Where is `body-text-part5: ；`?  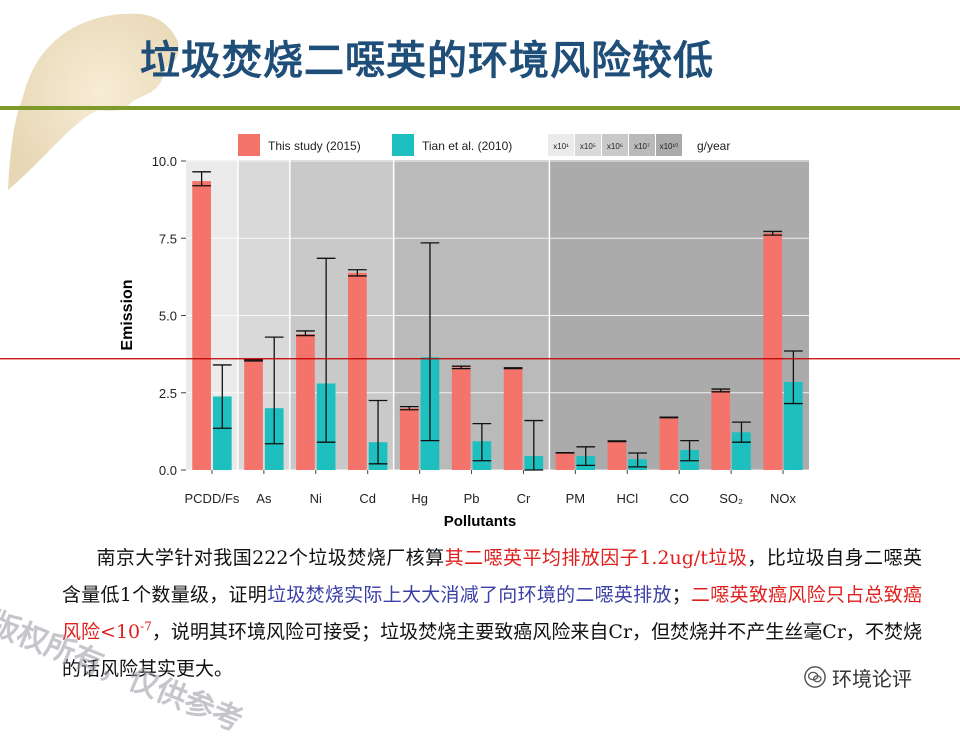 body-text-part5: ； is located at coordinates (681, 595).